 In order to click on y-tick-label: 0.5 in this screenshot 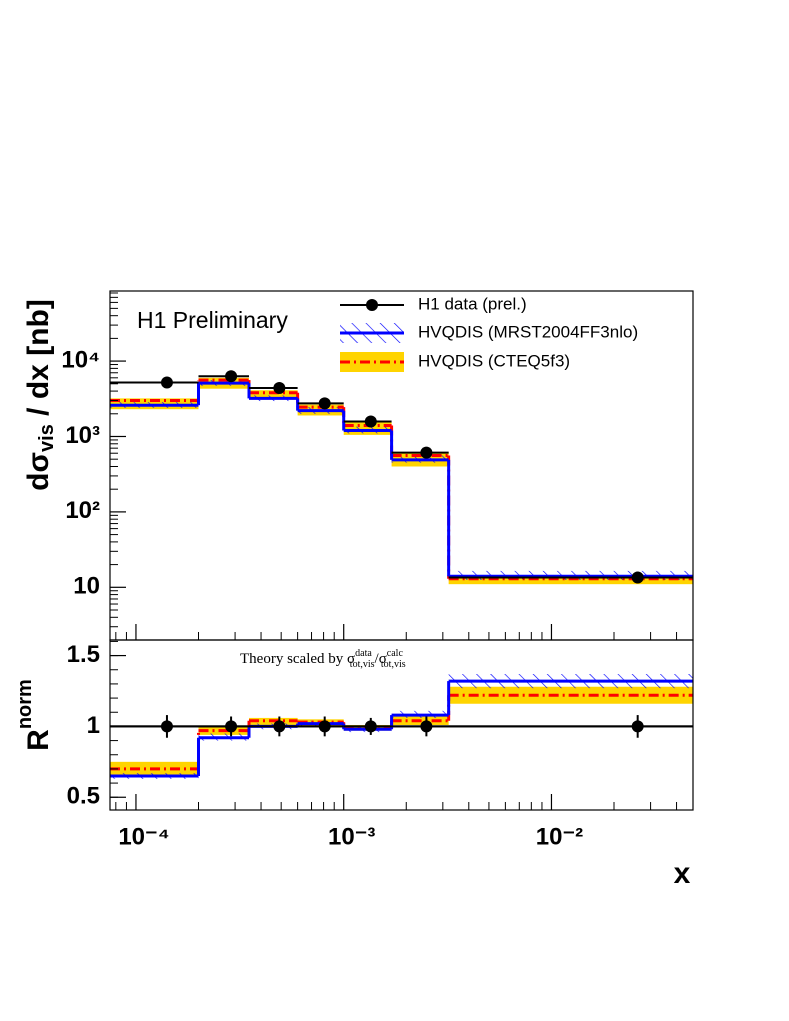, I will do `click(83, 796)`.